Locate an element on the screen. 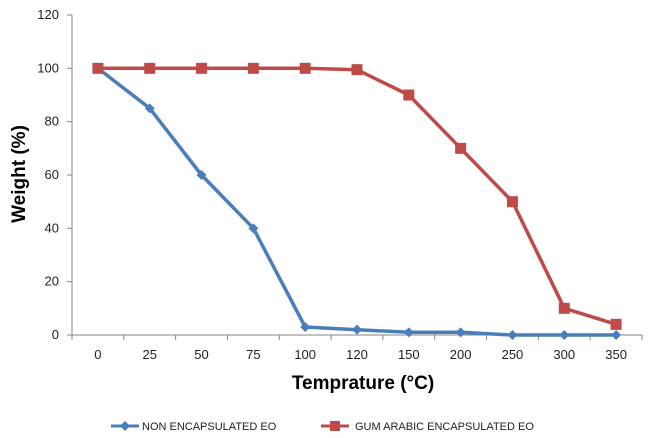  x-tick-label: 25 is located at coordinates (149, 354).